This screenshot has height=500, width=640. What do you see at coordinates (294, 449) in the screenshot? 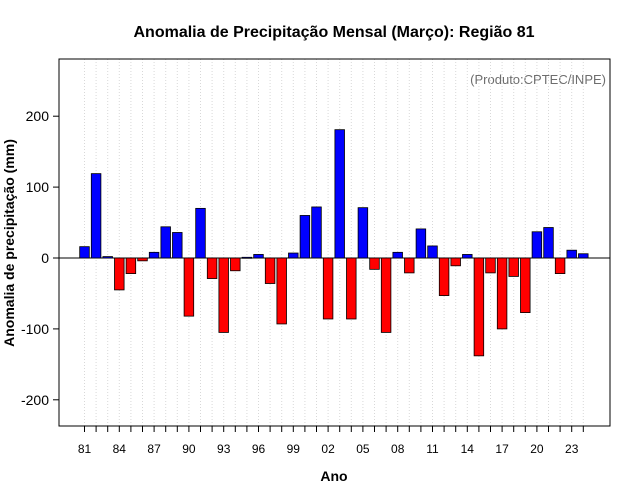
I see `xtick-label-99: 99` at bounding box center [294, 449].